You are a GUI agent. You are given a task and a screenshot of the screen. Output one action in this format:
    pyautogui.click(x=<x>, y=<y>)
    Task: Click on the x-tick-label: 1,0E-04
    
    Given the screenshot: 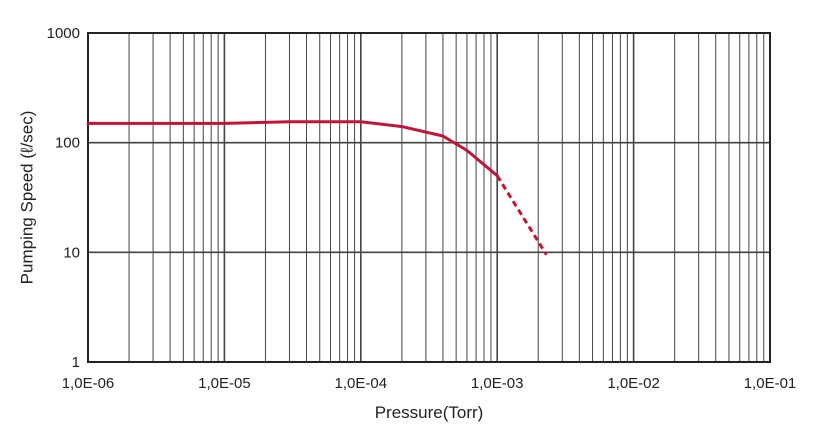 What is the action you would take?
    pyautogui.click(x=361, y=383)
    